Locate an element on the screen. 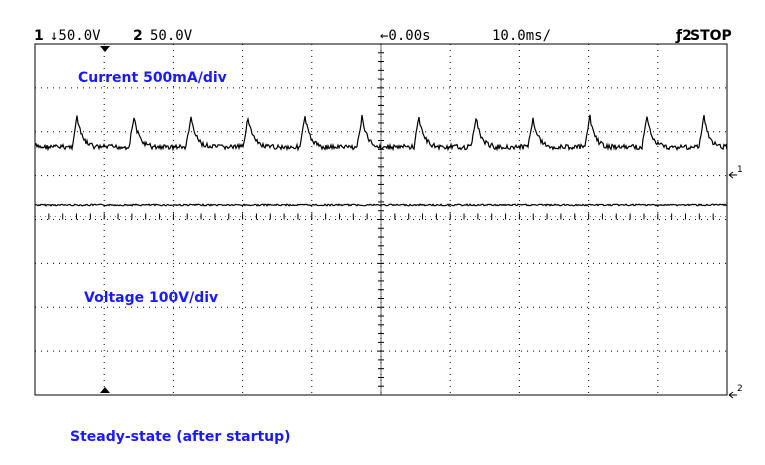  channel2-label: 2 is located at coordinates (138, 36).